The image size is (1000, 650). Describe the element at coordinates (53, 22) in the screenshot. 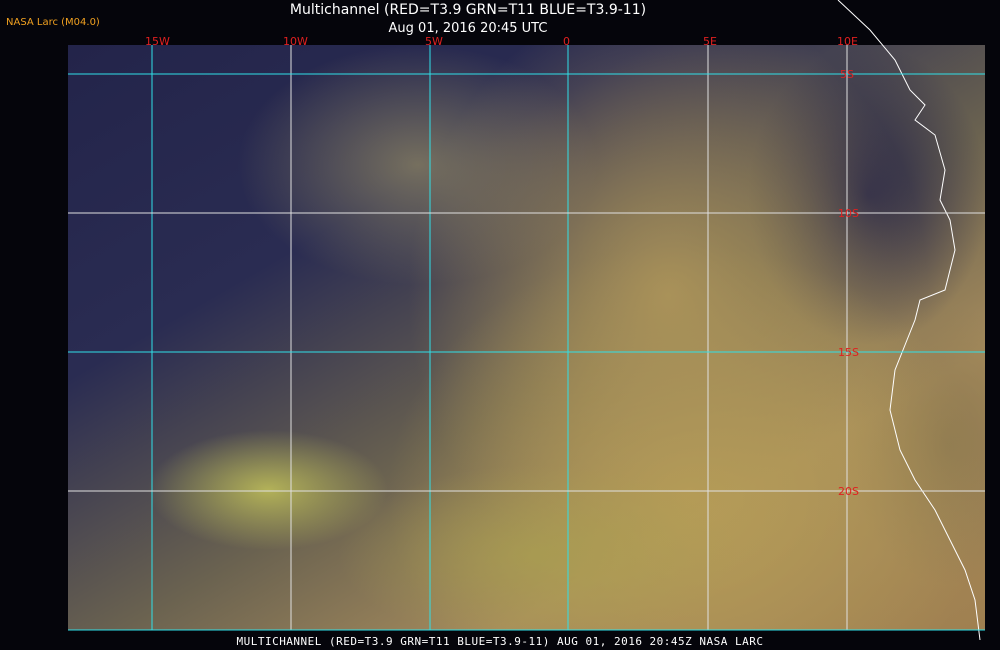

I see `version-tag: NASA Larc (M04.0)` at that location.